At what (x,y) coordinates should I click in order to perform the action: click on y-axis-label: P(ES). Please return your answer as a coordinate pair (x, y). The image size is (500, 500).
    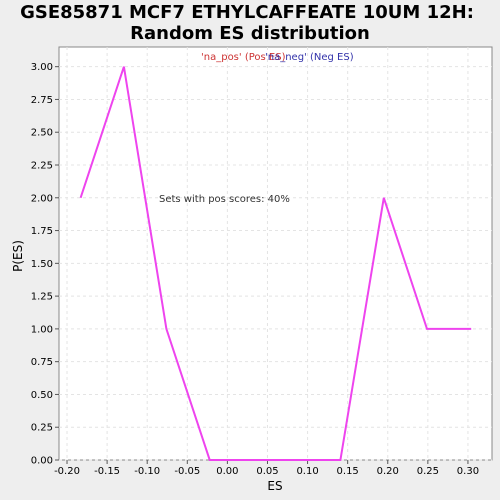
    Looking at the image, I should click on (18, 256).